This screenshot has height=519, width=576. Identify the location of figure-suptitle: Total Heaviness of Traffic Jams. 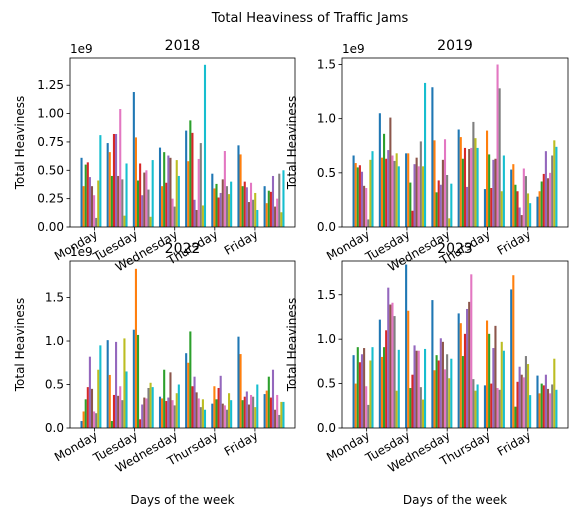
(310, 18).